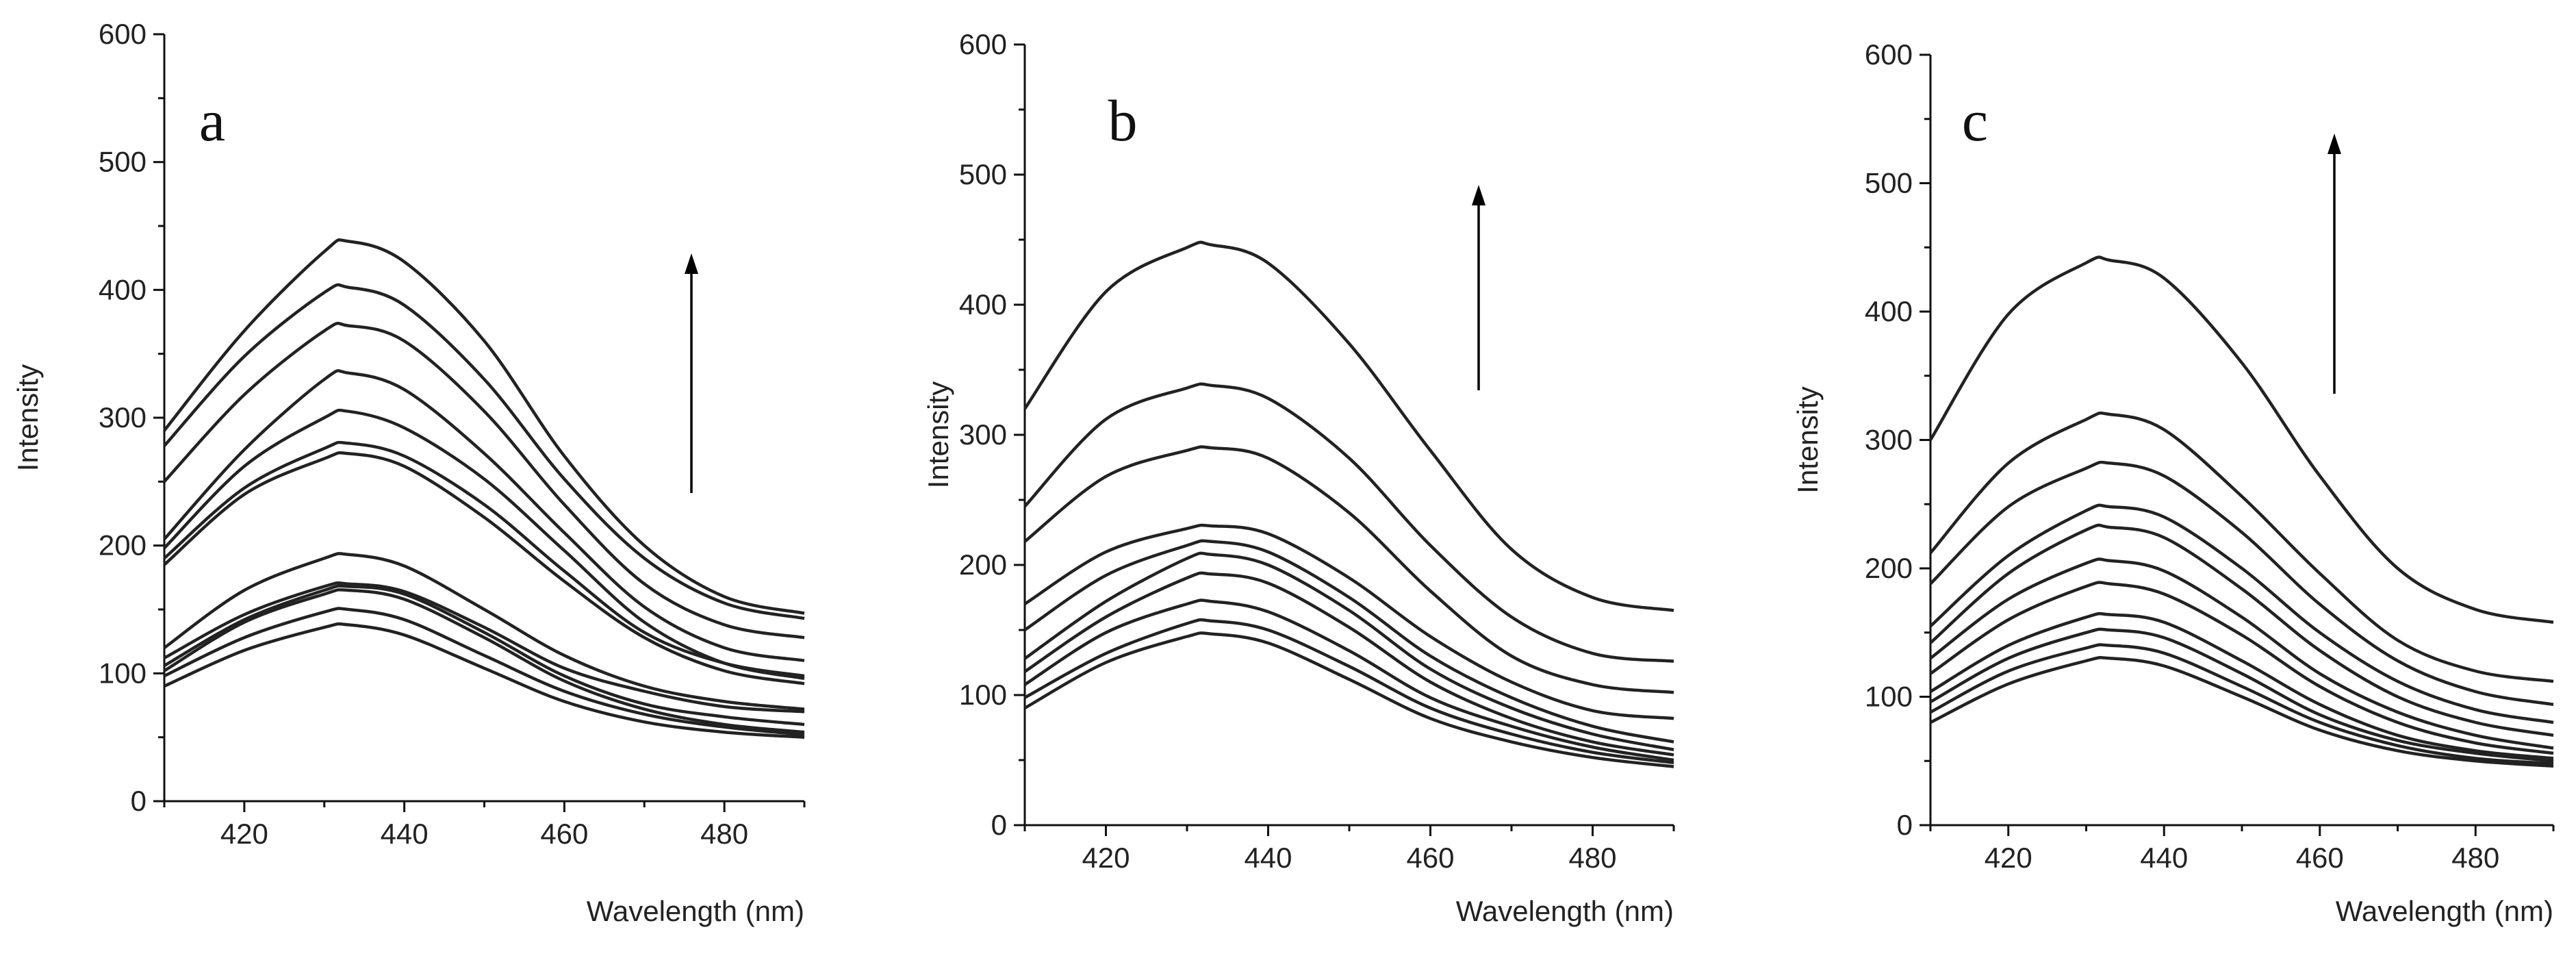  I want to click on panel-label: a, so click(212, 120).